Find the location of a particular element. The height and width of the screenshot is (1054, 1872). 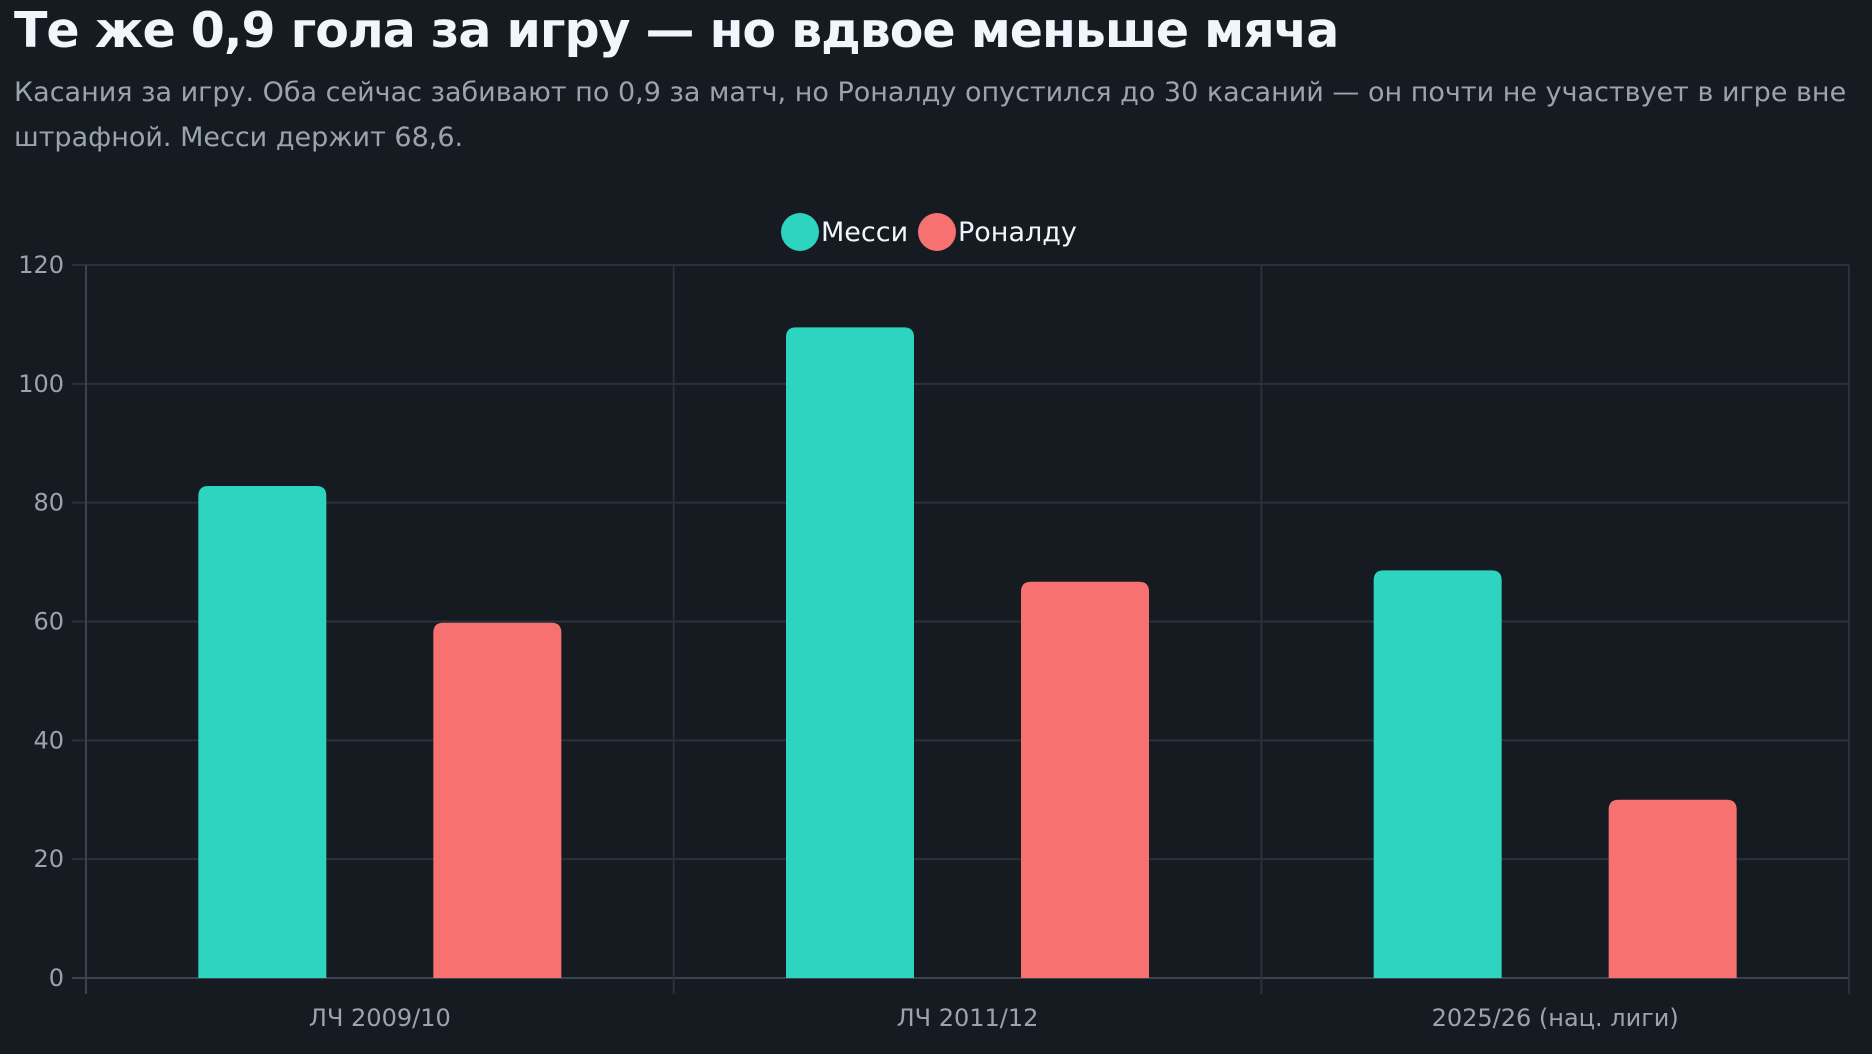

y-axis: 0 20 40 60 80 100 120 is located at coordinates (41, 621).